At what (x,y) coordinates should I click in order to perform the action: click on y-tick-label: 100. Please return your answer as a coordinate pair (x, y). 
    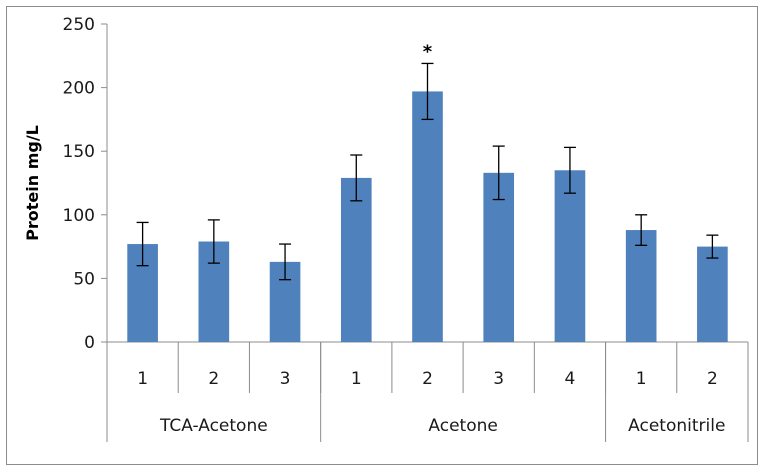
    Looking at the image, I should click on (79, 216).